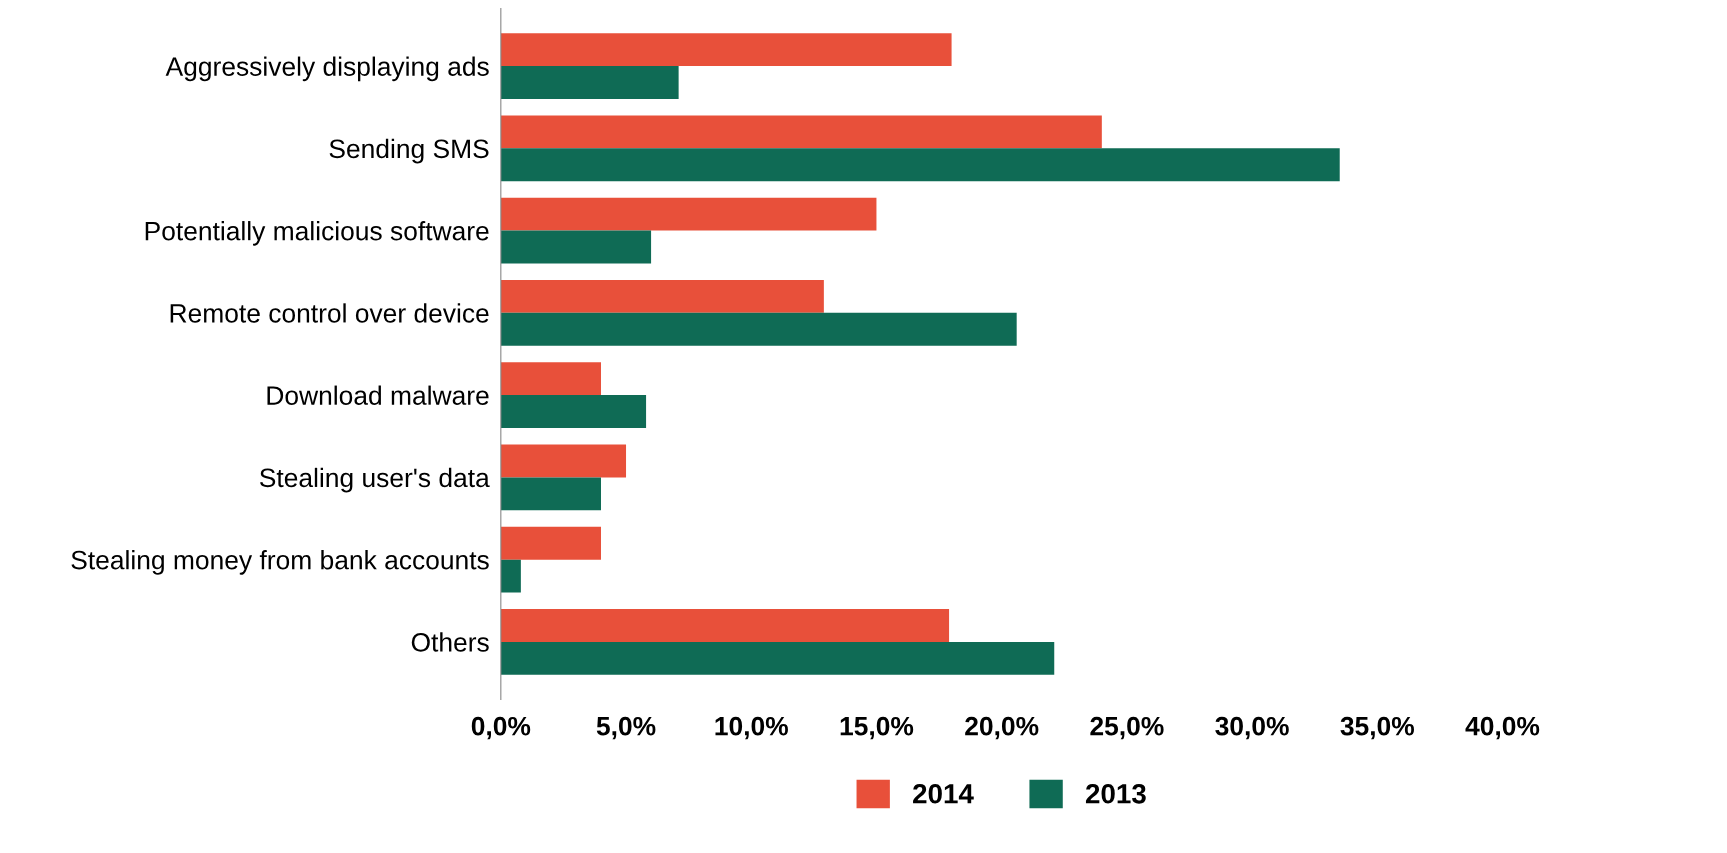 The image size is (1727, 853). Describe the element at coordinates (317, 233) in the screenshot. I see `y-tick-label: Potentially malicious software` at that location.